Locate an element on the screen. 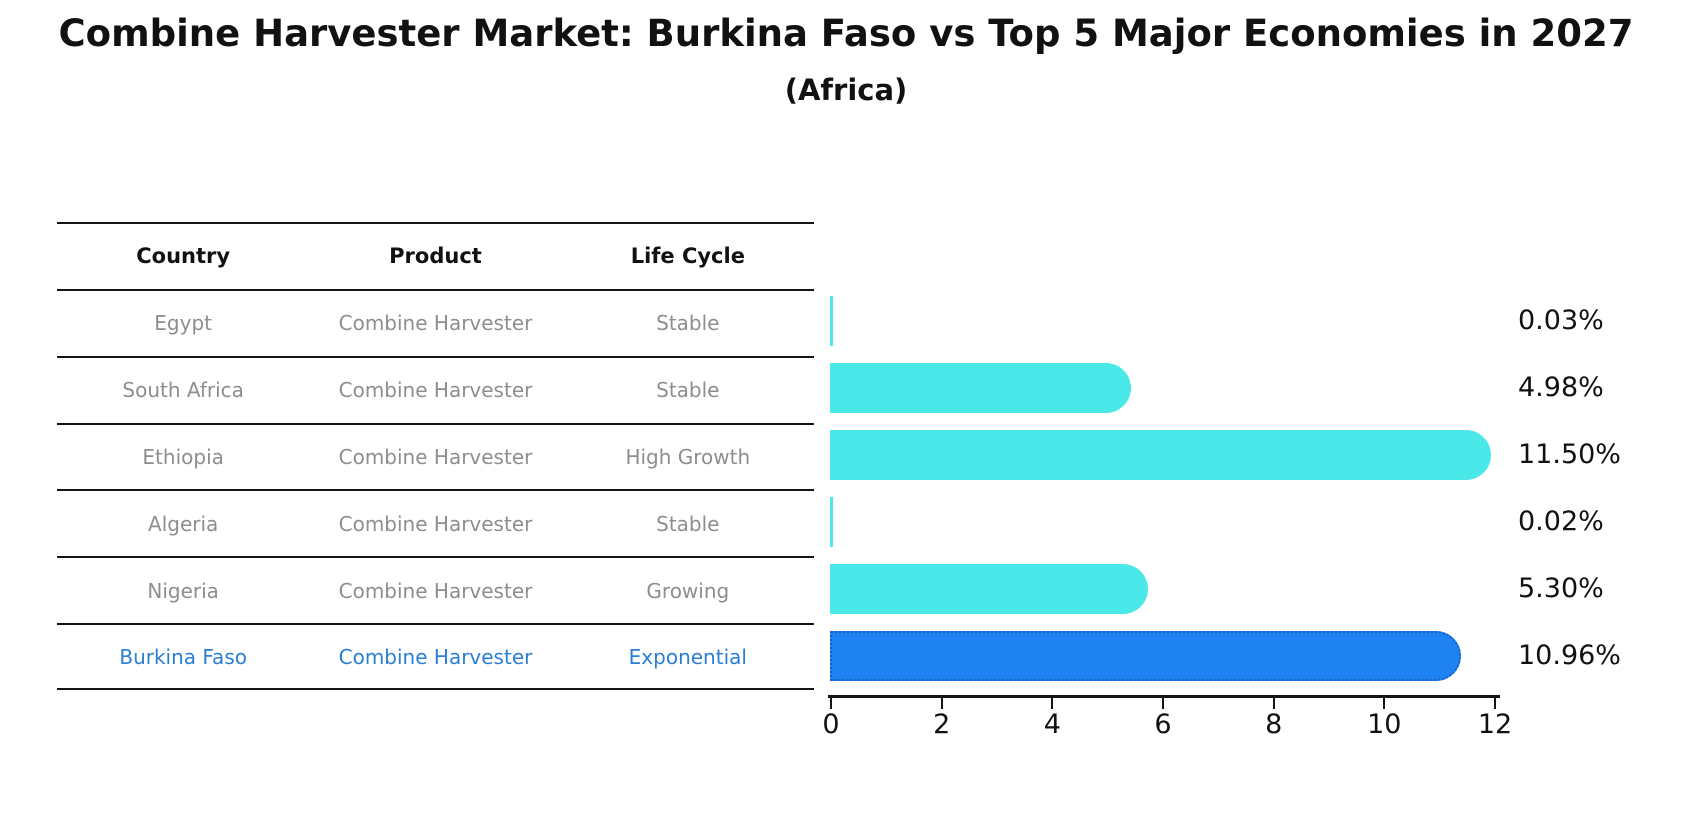 Image resolution: width=1692 pixels, height=823 pixels. lifecycle-cell: Growing is located at coordinates (688, 590).